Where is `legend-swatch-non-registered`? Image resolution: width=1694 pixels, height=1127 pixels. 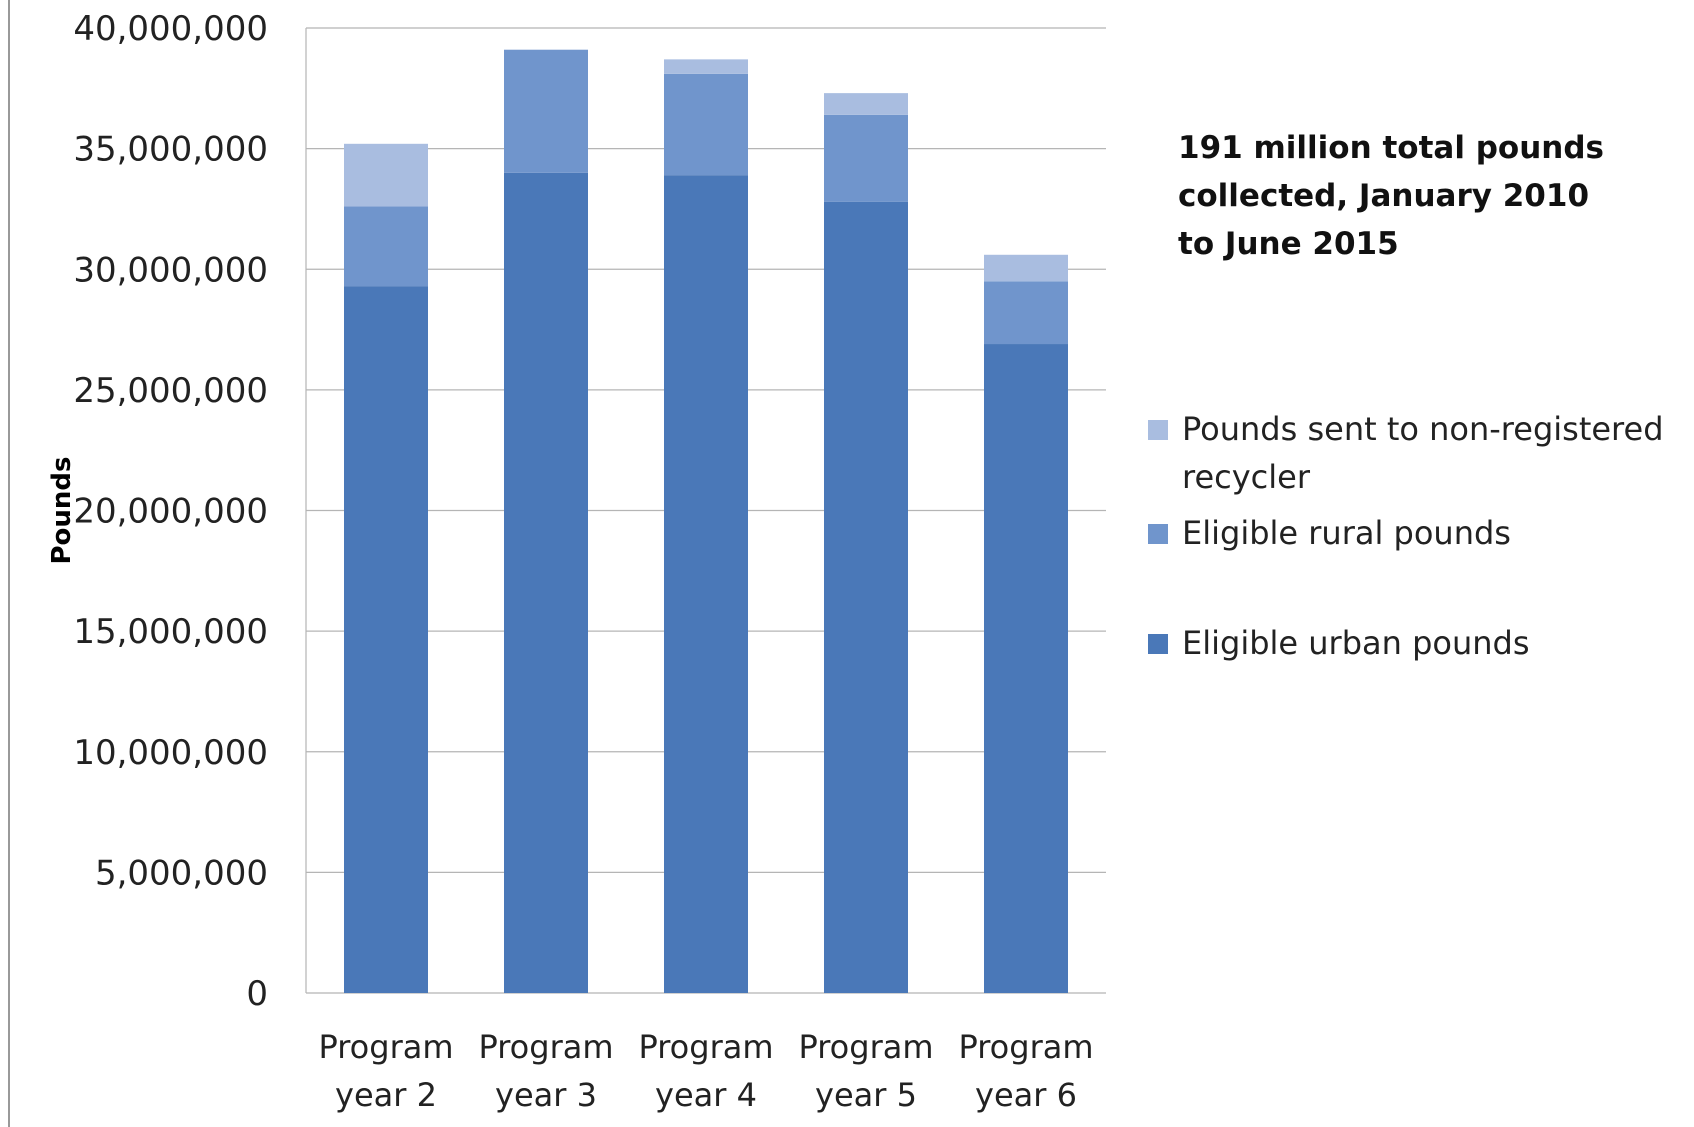
legend-swatch-non-registered is located at coordinates (1158, 430).